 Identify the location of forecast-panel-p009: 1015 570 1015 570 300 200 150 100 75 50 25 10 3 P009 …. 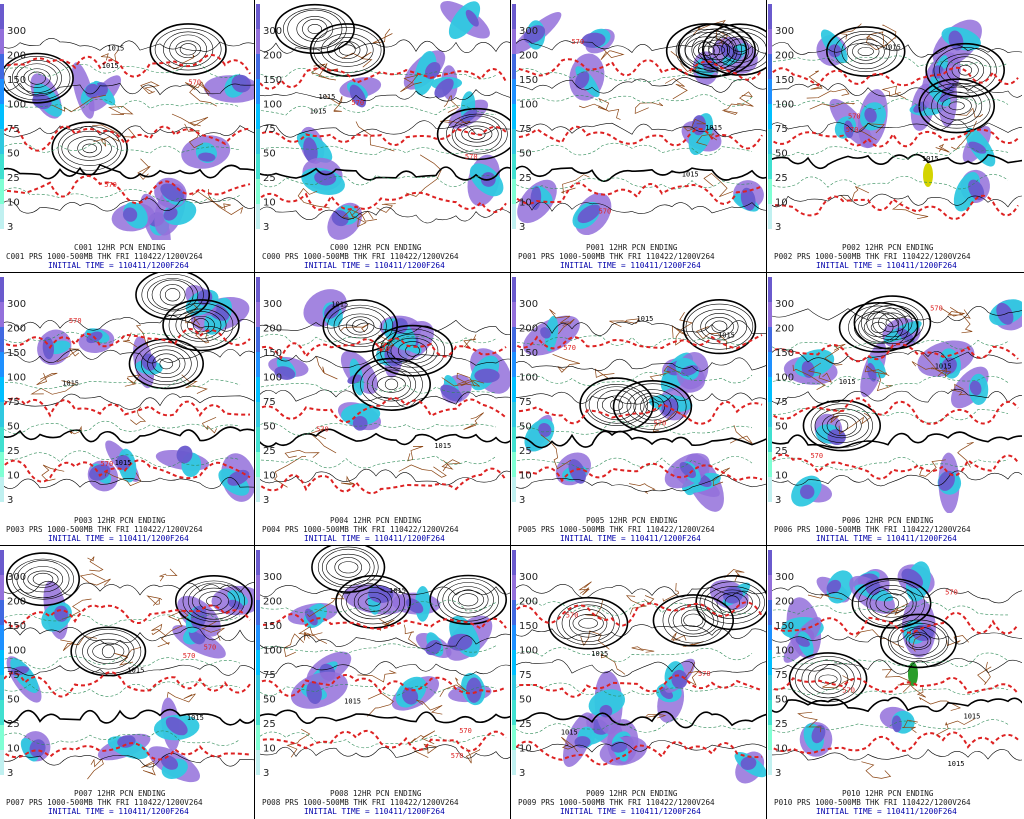
(639, 681).